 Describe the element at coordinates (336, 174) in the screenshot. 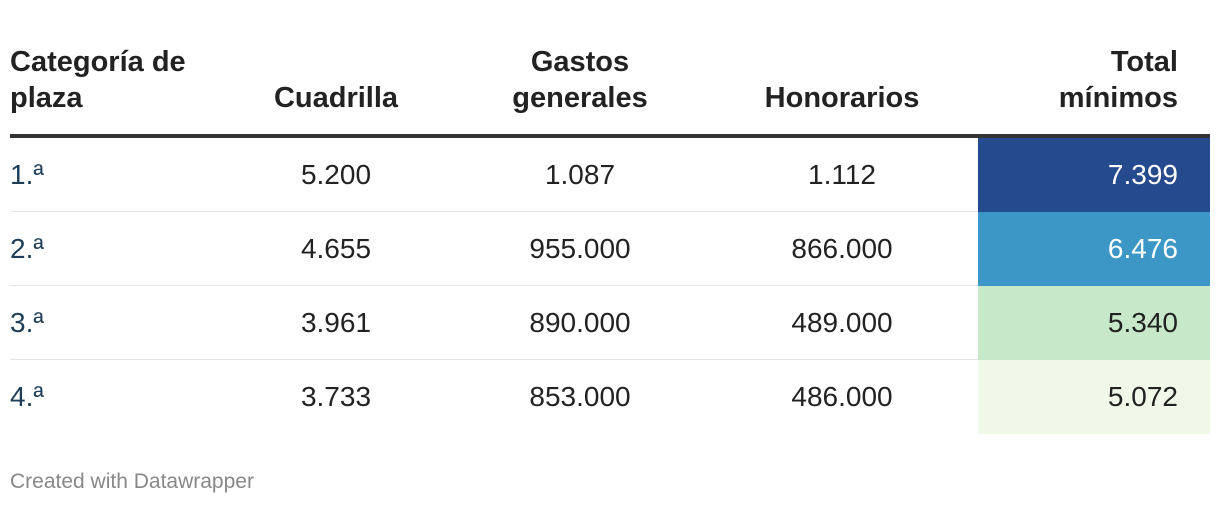

I see `cuadrilla-cell: 5.200` at that location.